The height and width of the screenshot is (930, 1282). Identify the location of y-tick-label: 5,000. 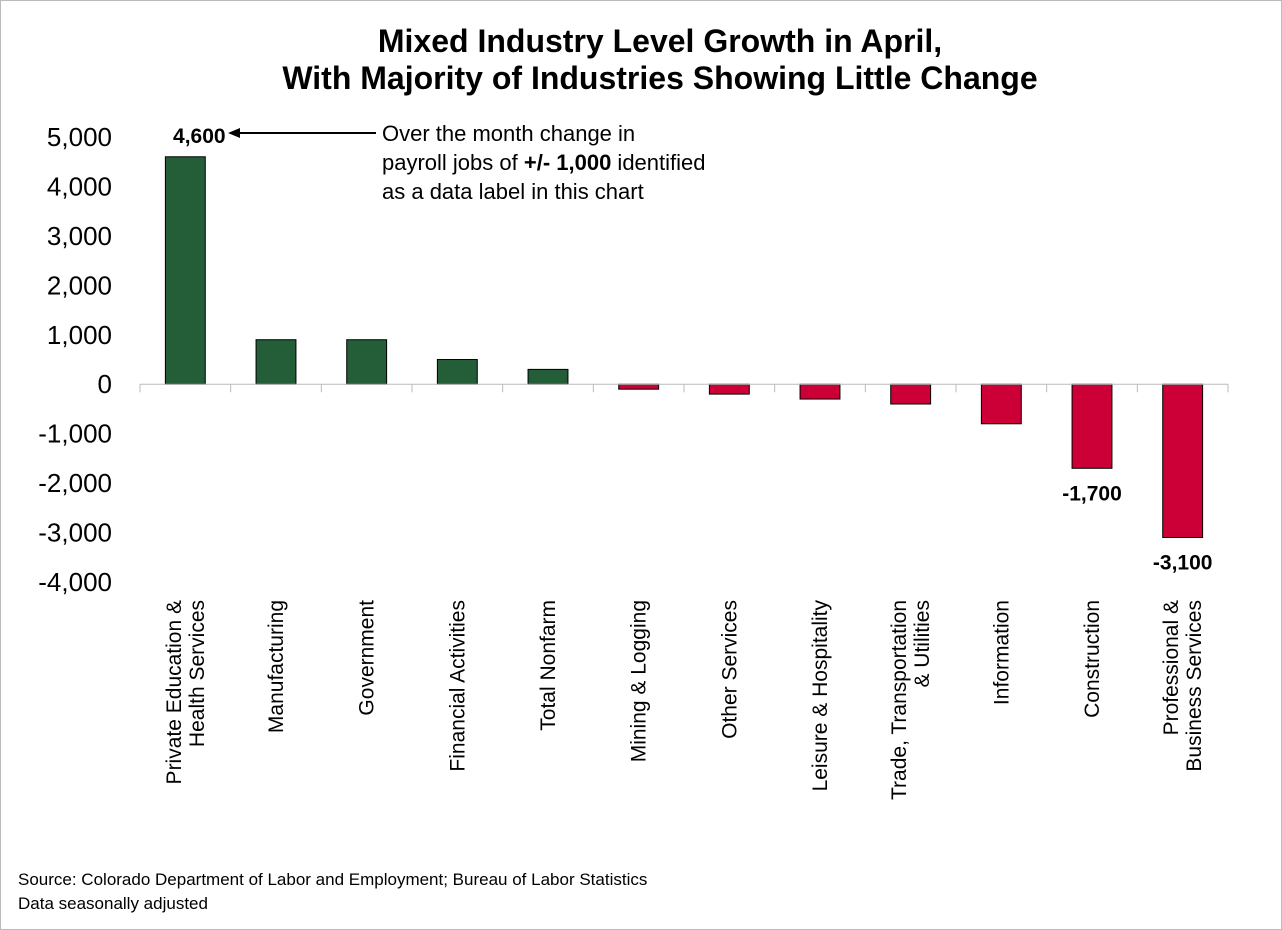
(79, 137).